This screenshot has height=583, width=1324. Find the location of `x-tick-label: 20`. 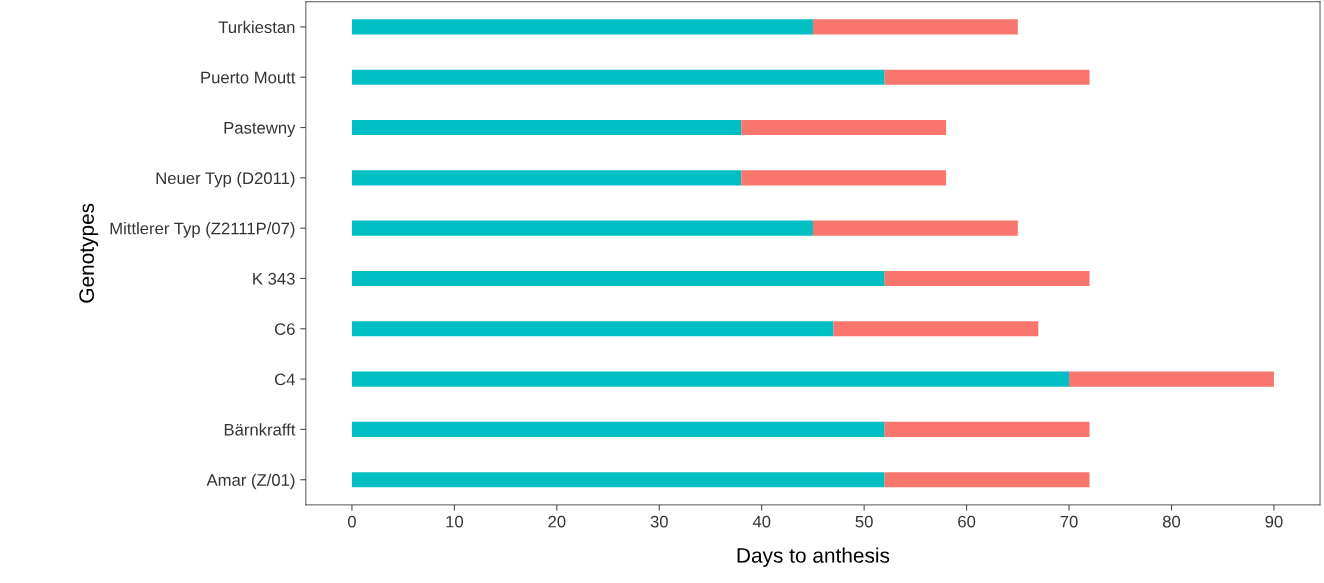

x-tick-label: 20 is located at coordinates (557, 521).